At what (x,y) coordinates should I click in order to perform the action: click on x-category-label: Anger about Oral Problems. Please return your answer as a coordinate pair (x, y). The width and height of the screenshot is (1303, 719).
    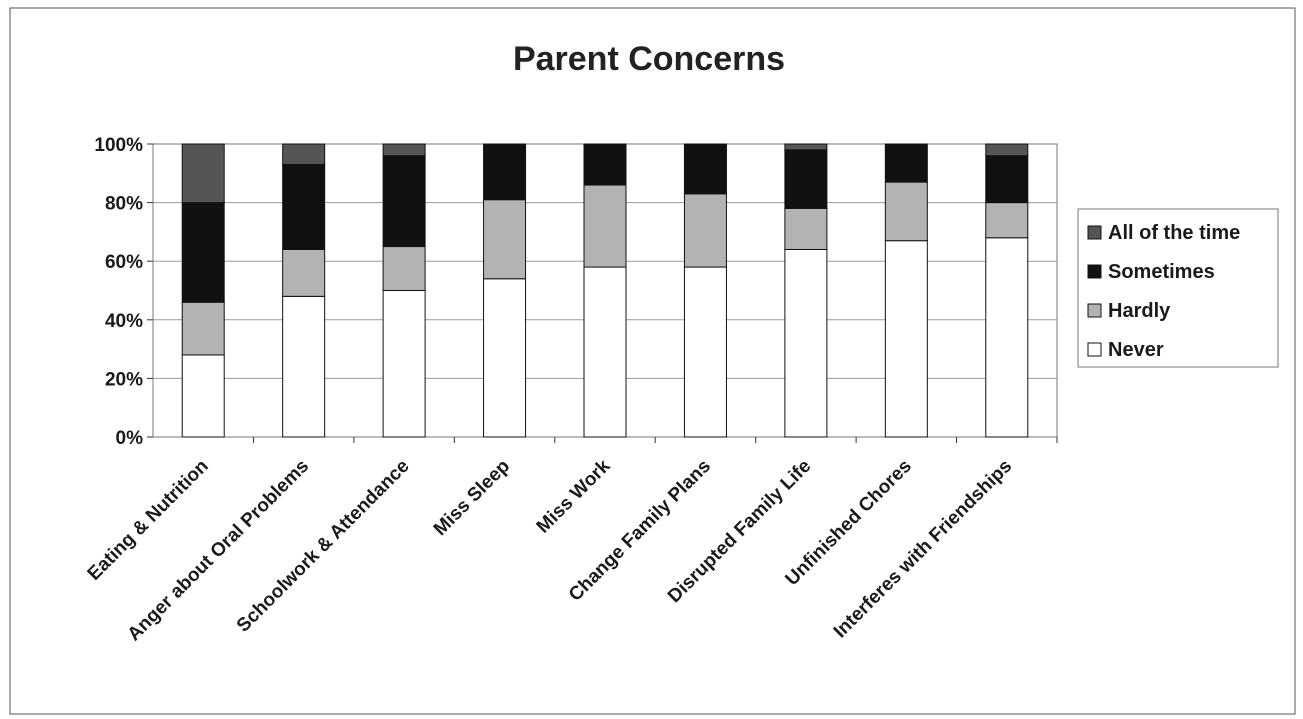
    Looking at the image, I should click on (219, 551).